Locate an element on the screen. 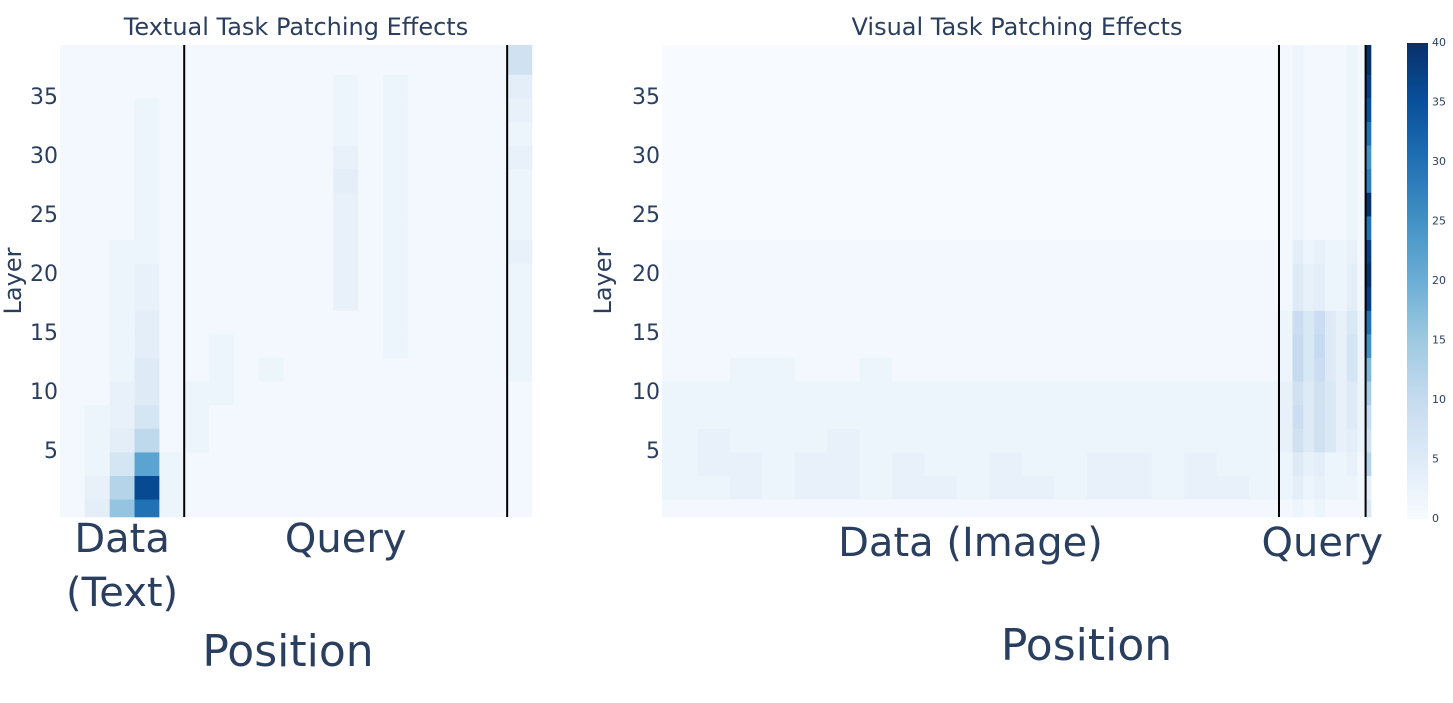 The height and width of the screenshot is (703, 1453). colorbar is located at coordinates (1417, 281).